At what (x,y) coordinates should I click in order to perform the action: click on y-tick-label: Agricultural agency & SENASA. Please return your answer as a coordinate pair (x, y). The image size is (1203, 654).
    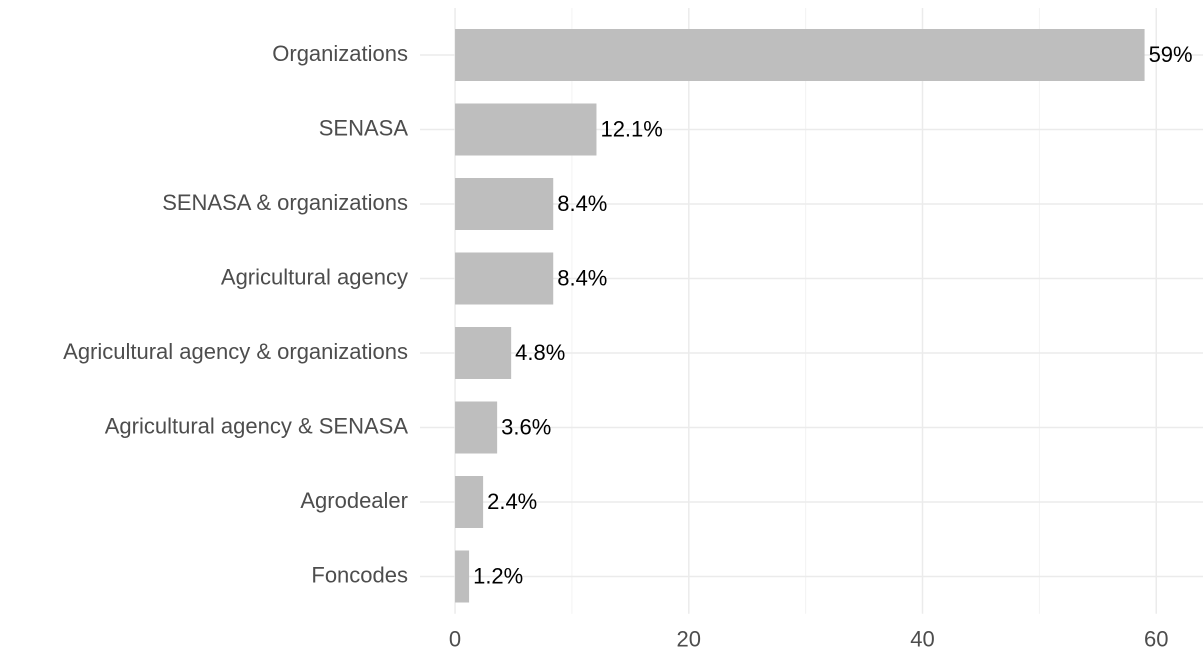
    Looking at the image, I should click on (257, 425).